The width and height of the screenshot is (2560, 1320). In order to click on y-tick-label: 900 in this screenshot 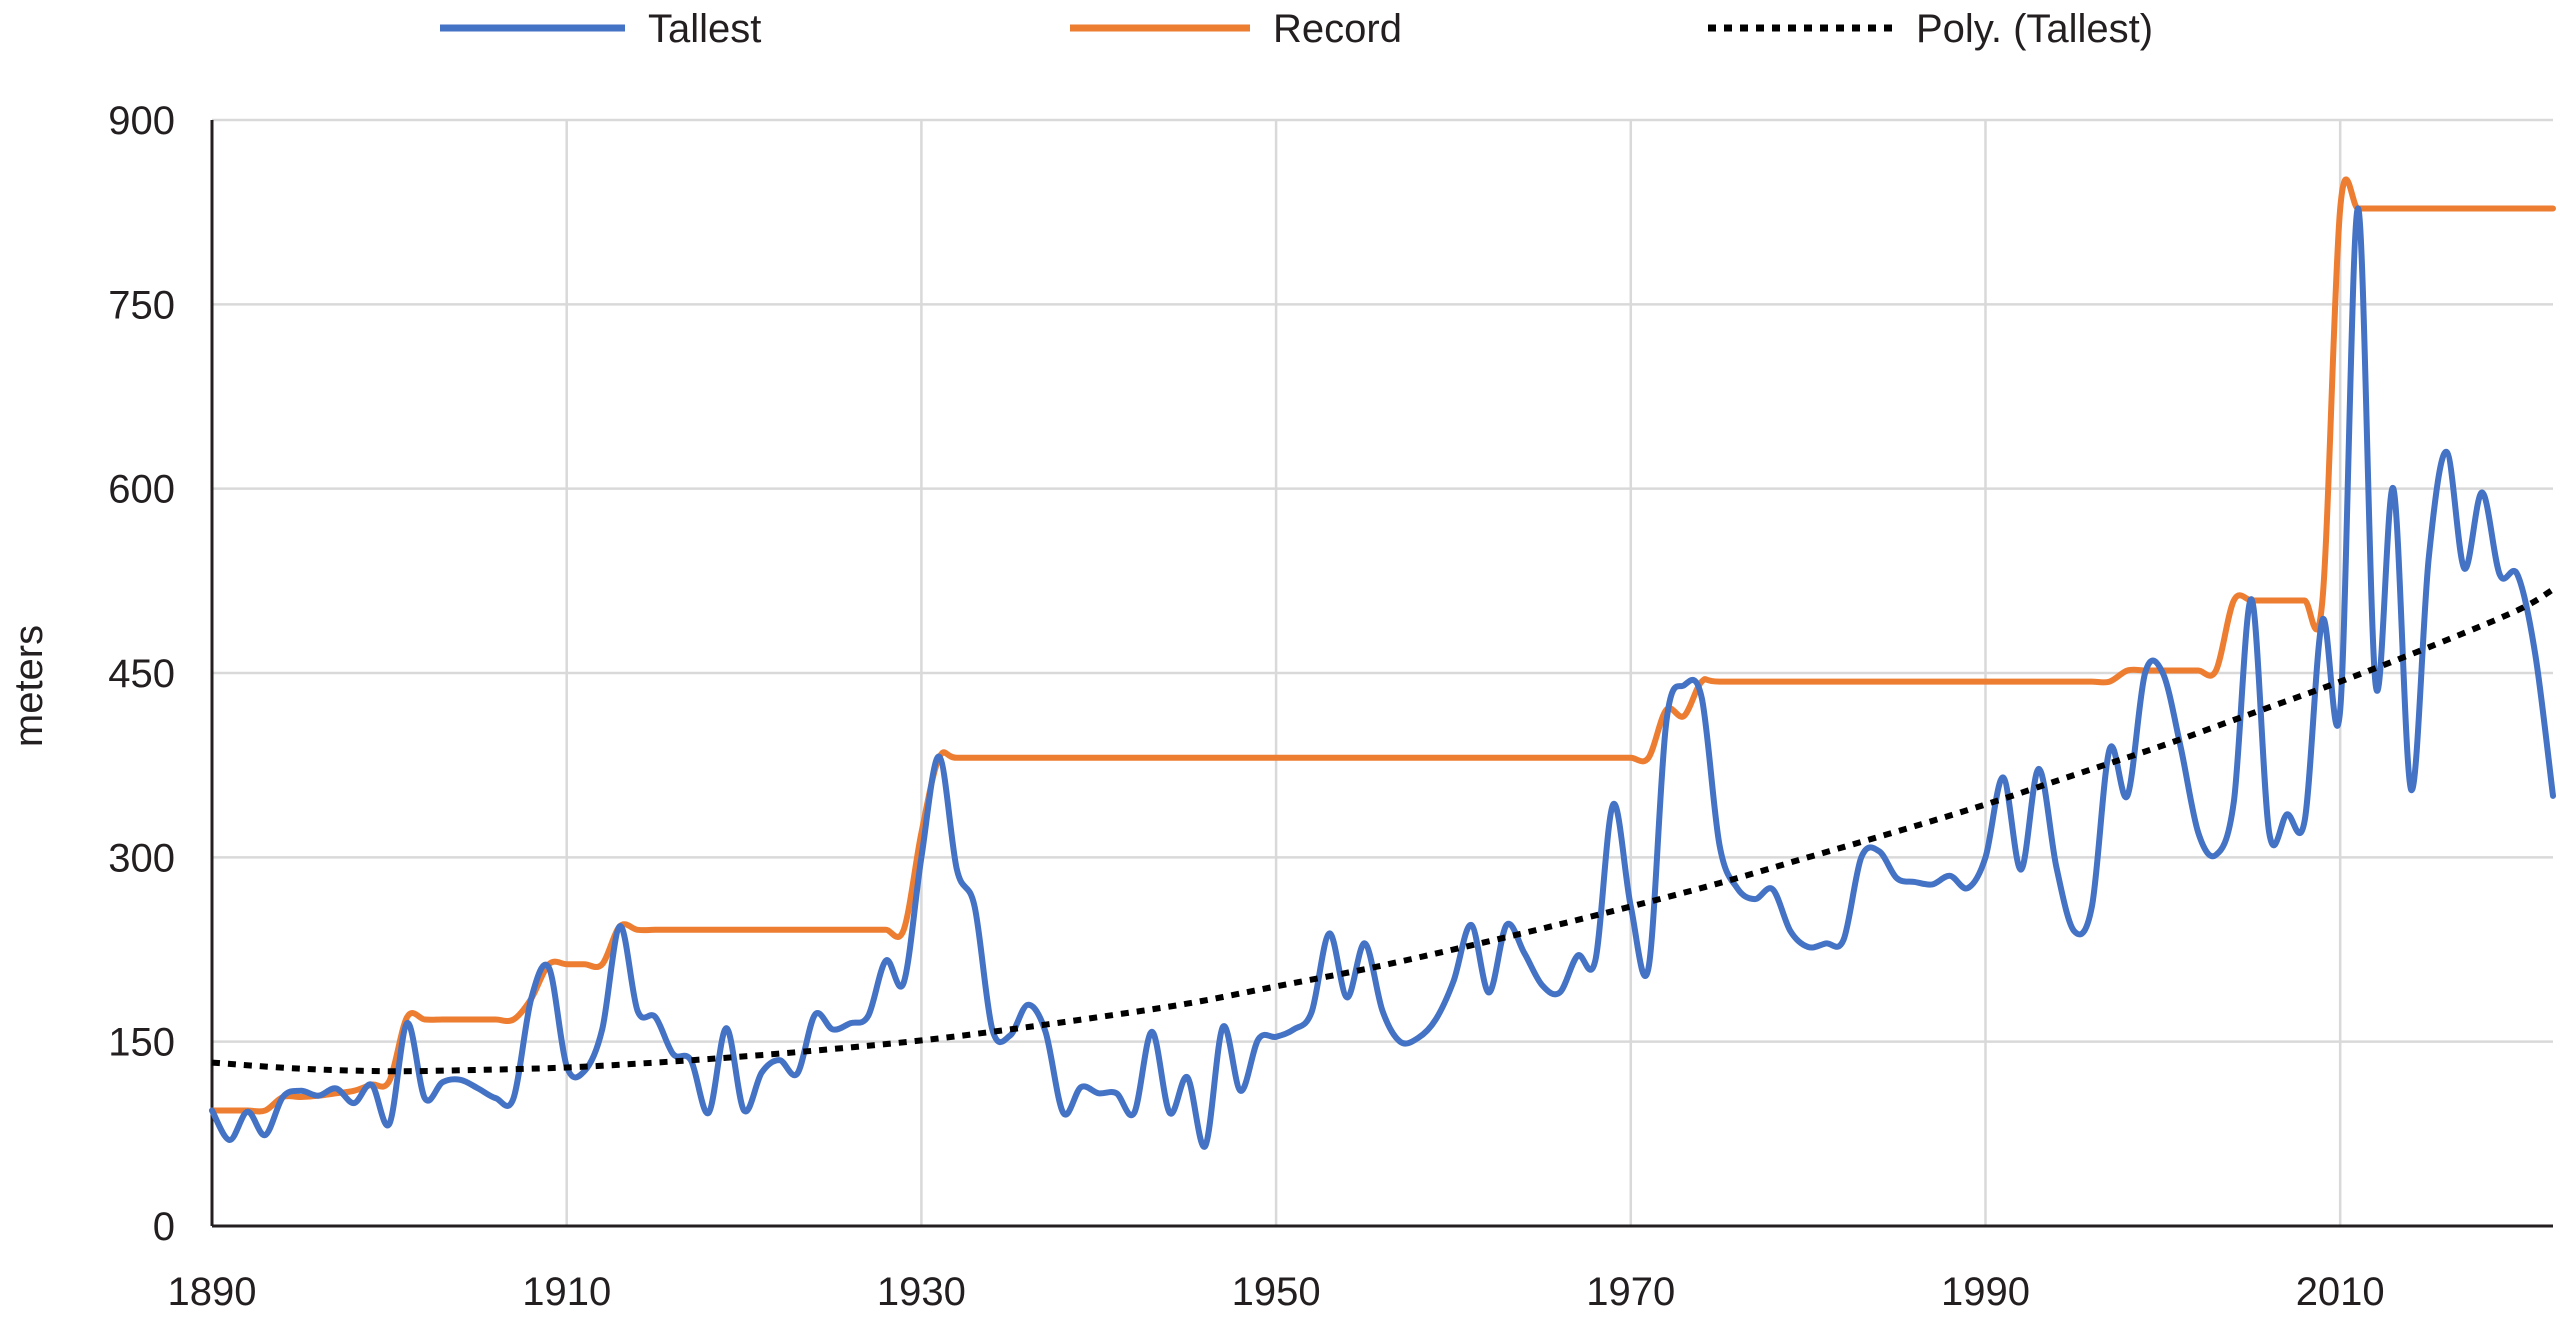, I will do `click(141, 121)`.